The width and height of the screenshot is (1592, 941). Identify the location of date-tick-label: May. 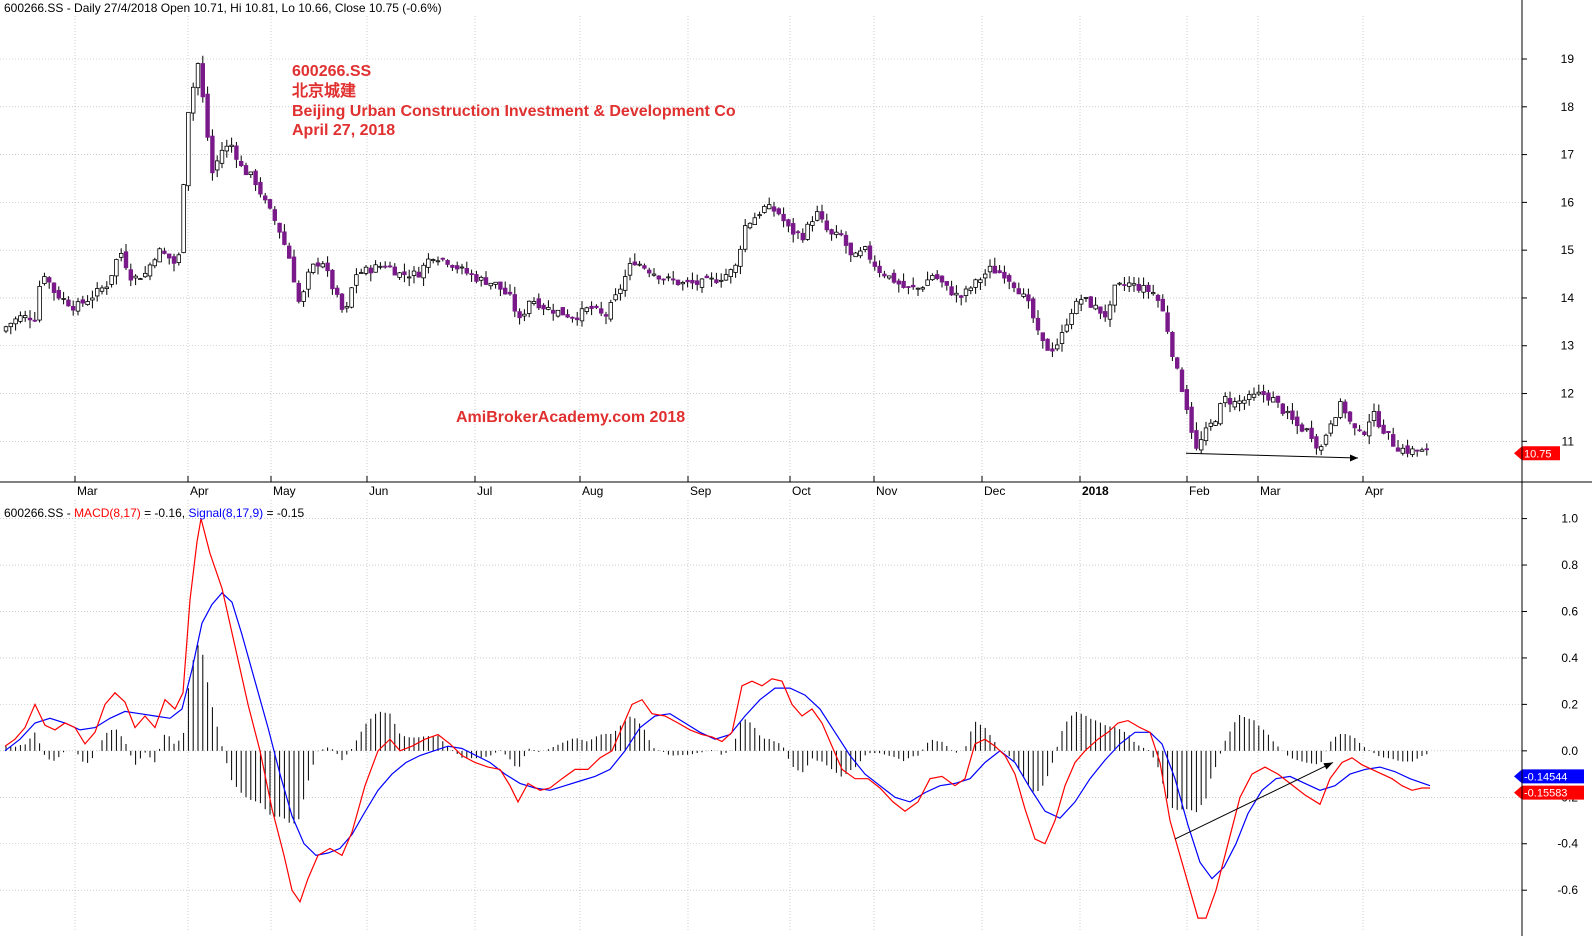
(284, 491).